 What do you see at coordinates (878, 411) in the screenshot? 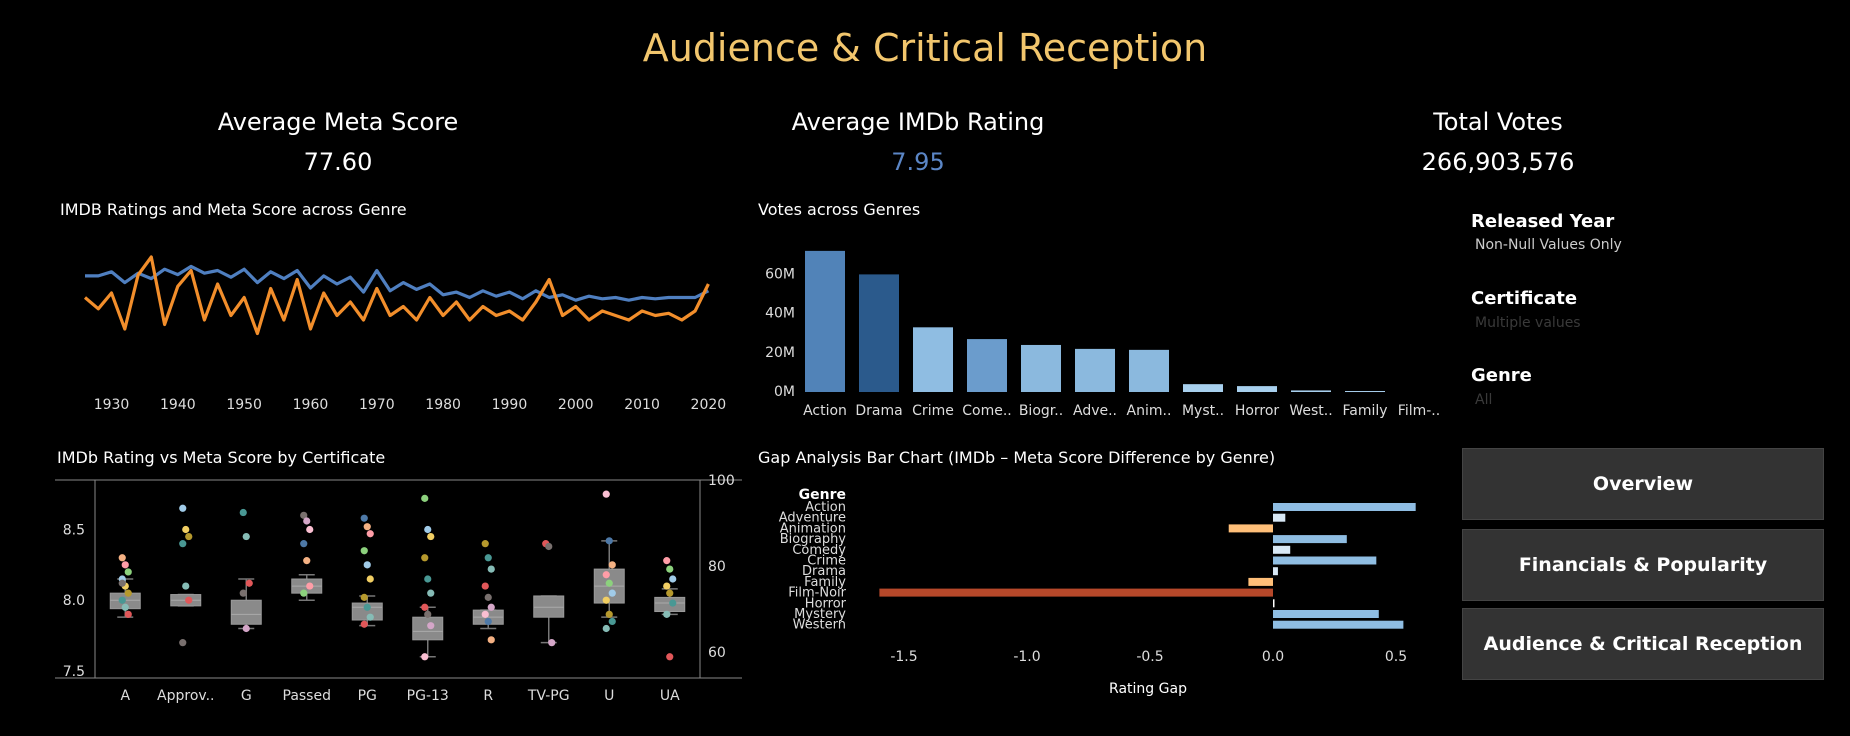
I see `x-tick-label: Drama` at bounding box center [878, 411].